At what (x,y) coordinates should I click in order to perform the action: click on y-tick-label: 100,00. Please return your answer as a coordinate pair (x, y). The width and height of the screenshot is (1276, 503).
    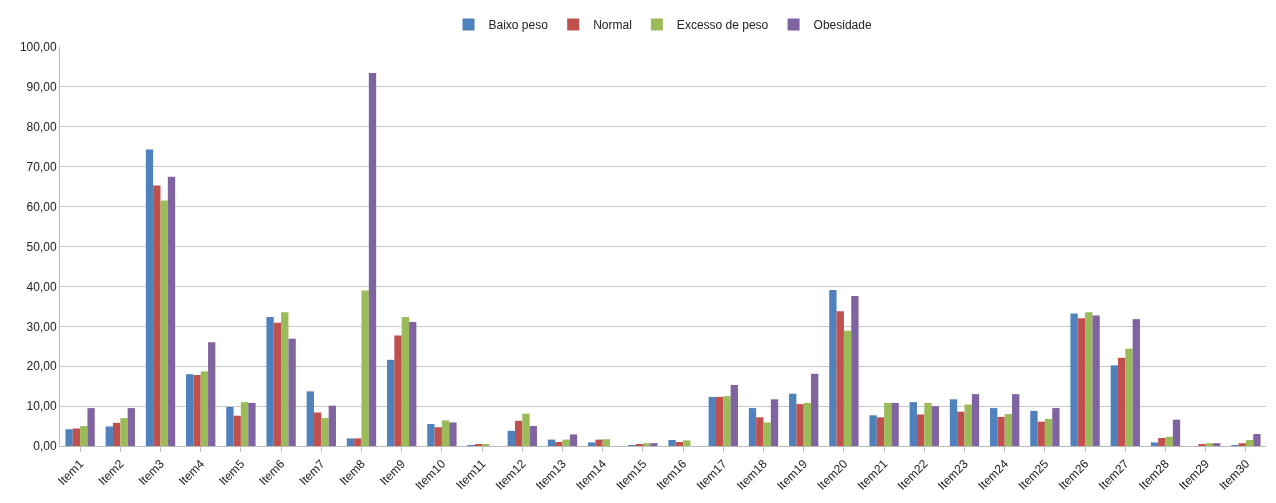
    Looking at the image, I should click on (38, 47).